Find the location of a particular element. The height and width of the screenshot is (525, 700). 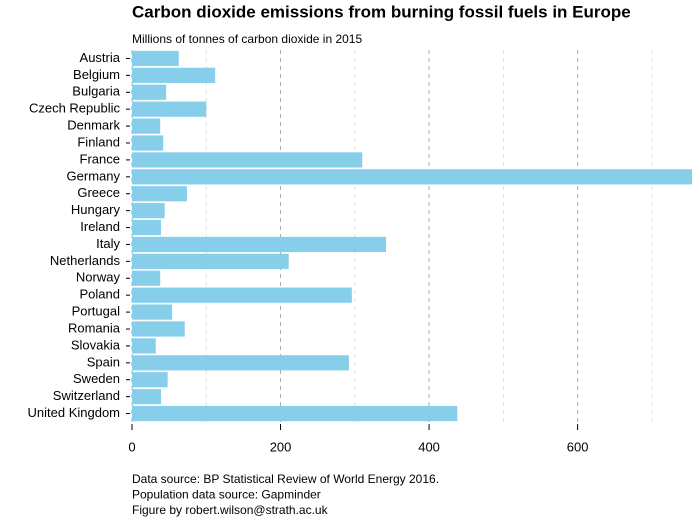

y-tick-label: Ireland is located at coordinates (100, 226).